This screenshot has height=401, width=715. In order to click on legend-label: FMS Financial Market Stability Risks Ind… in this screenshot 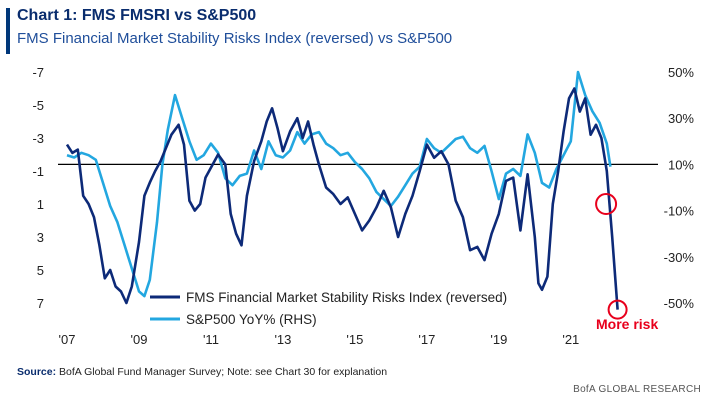, I will do `click(346, 297)`.